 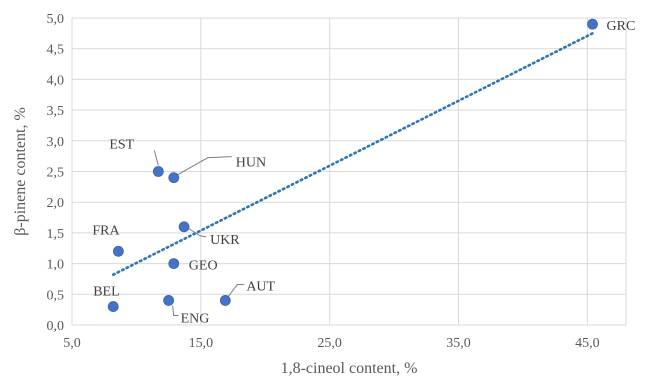 What do you see at coordinates (201, 343) in the screenshot?
I see `x-tick-label: 15,0` at bounding box center [201, 343].